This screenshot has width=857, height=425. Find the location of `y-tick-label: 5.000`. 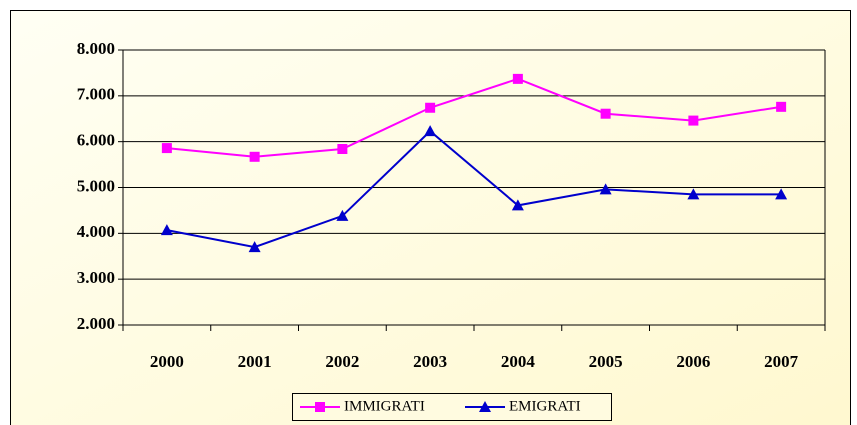

y-tick-label: 5.000 is located at coordinates (96, 185).